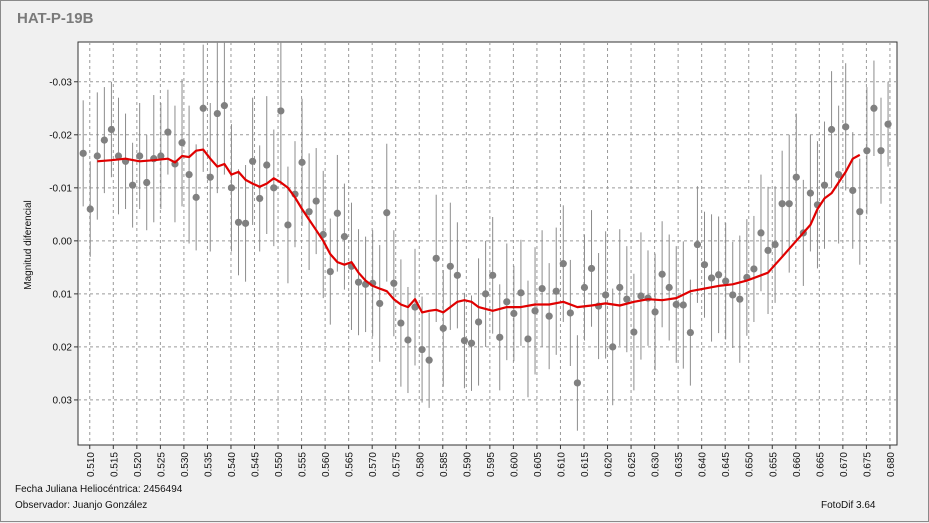 Image resolution: width=929 pixels, height=523 pixels. What do you see at coordinates (303, 464) in the screenshot?
I see `x-tick-label: 0.555` at bounding box center [303, 464].